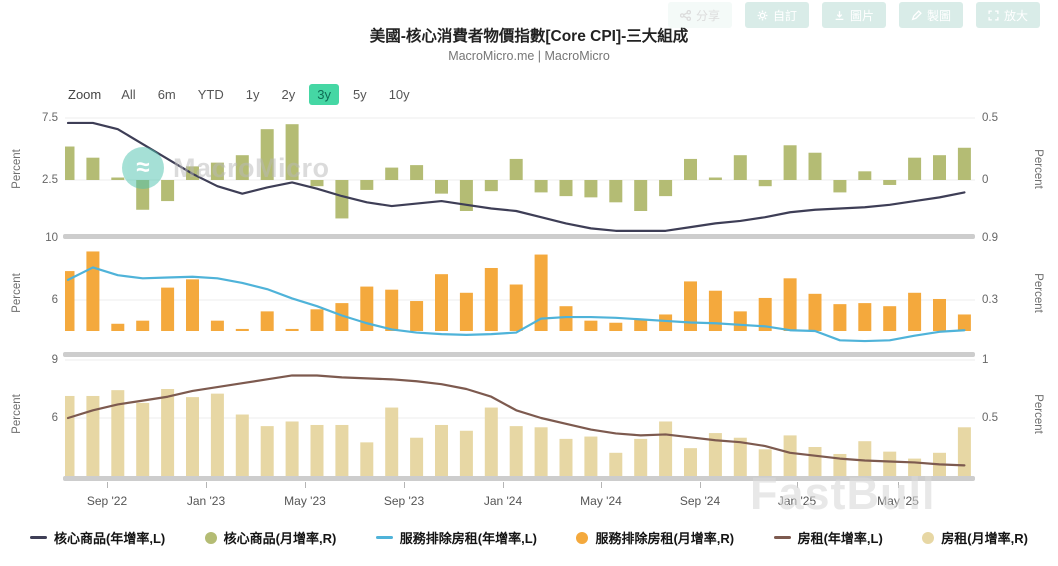 The image size is (1058, 566). Describe the element at coordinates (655, 537) in the screenshot. I see `legend-item-3: 服務排除房租(月增率,R)` at that location.